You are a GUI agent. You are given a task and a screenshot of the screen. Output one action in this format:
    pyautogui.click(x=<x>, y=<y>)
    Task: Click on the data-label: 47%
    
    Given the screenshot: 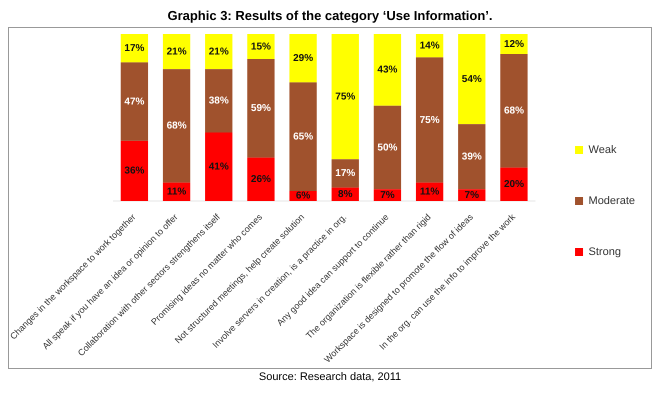 What is the action you would take?
    pyautogui.click(x=134, y=102)
    